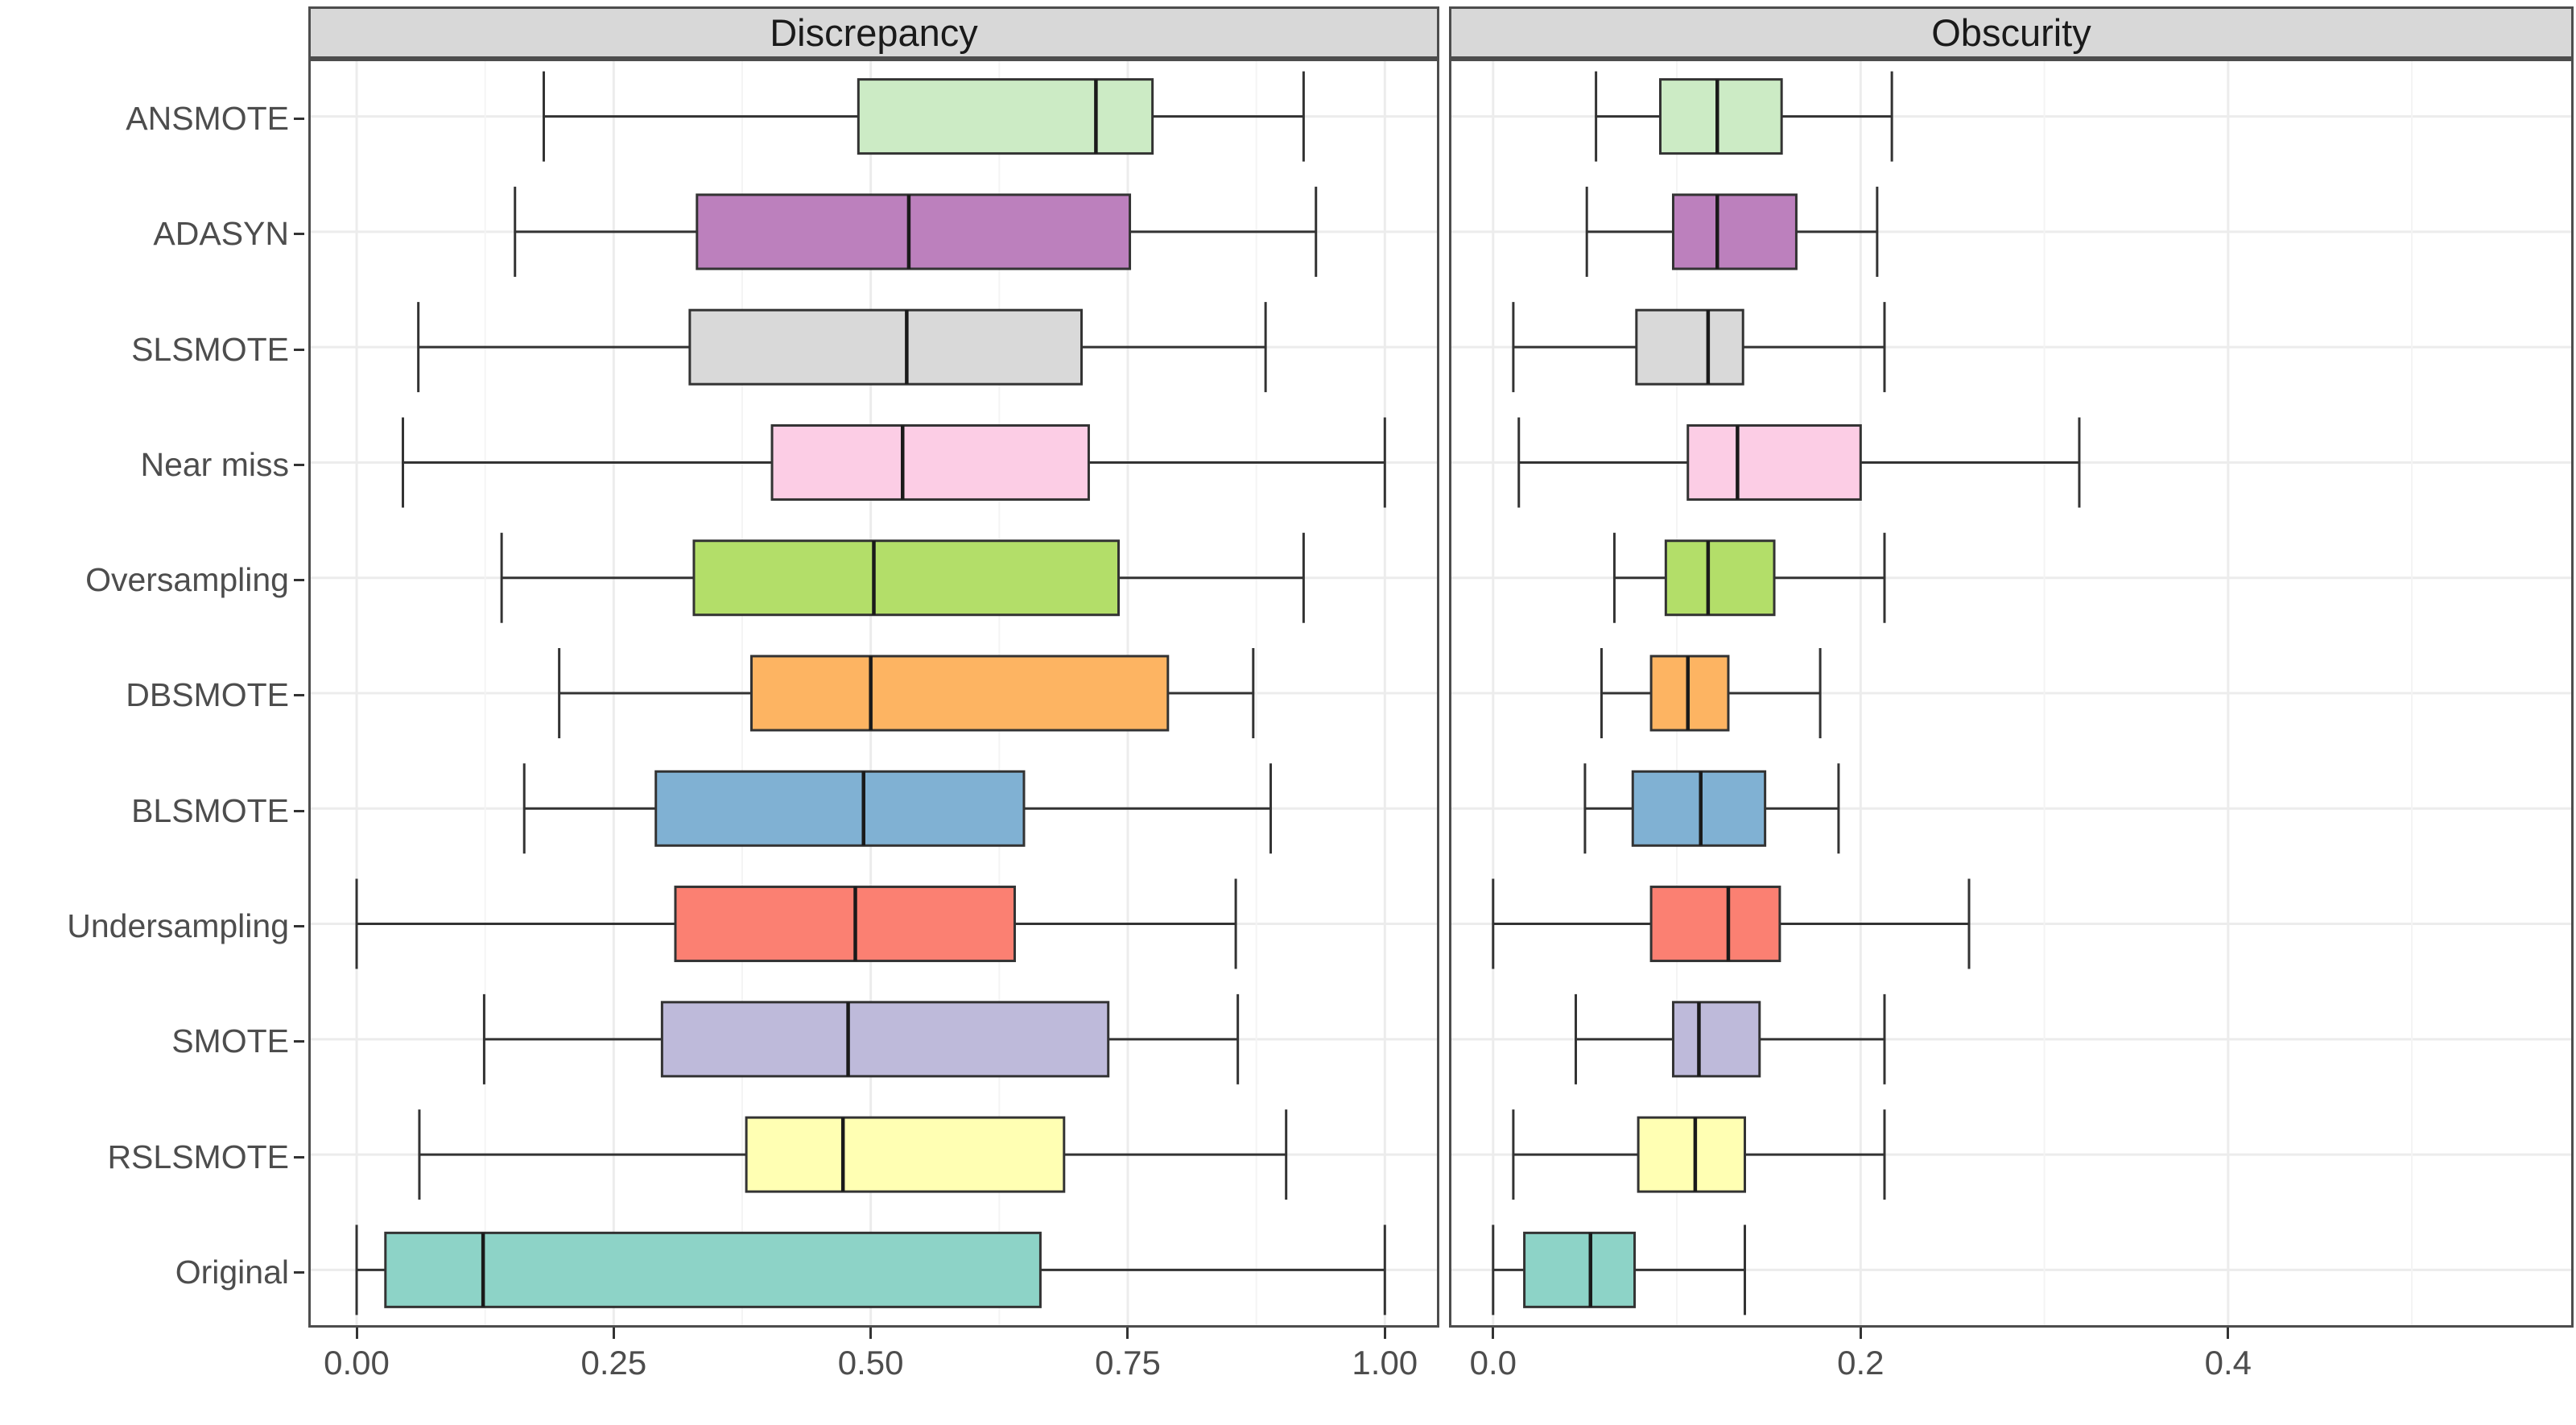 The height and width of the screenshot is (1425, 2576). I want to click on y-axis-label: Original, so click(232, 1272).